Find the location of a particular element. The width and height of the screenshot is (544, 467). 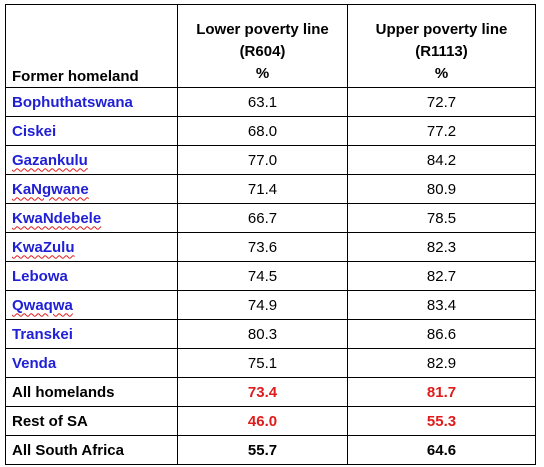

upper-value: 80.9 is located at coordinates (441, 189).